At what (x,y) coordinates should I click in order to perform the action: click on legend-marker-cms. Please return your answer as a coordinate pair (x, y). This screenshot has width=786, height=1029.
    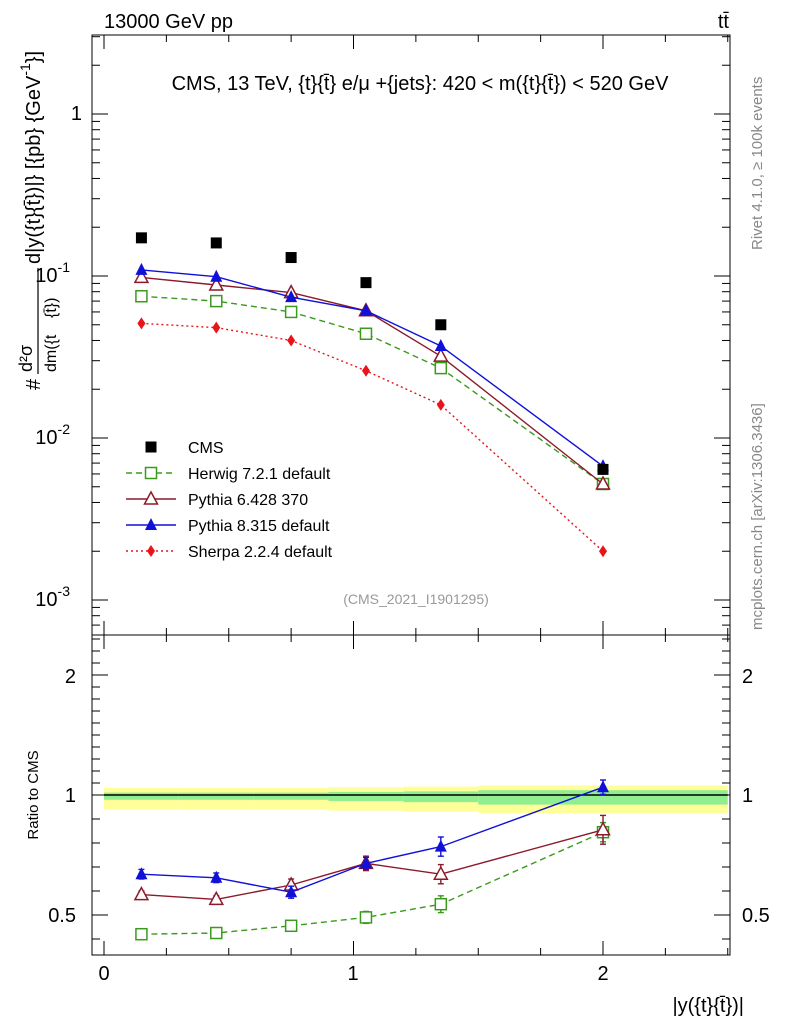
    Looking at the image, I should click on (151, 447).